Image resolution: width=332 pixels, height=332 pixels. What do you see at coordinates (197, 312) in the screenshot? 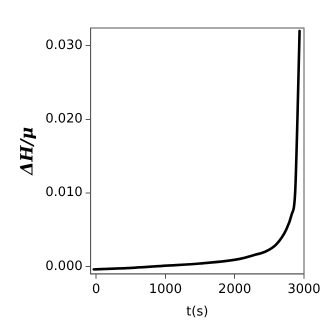
I see `x-axis-title: t(s)` at bounding box center [197, 312].